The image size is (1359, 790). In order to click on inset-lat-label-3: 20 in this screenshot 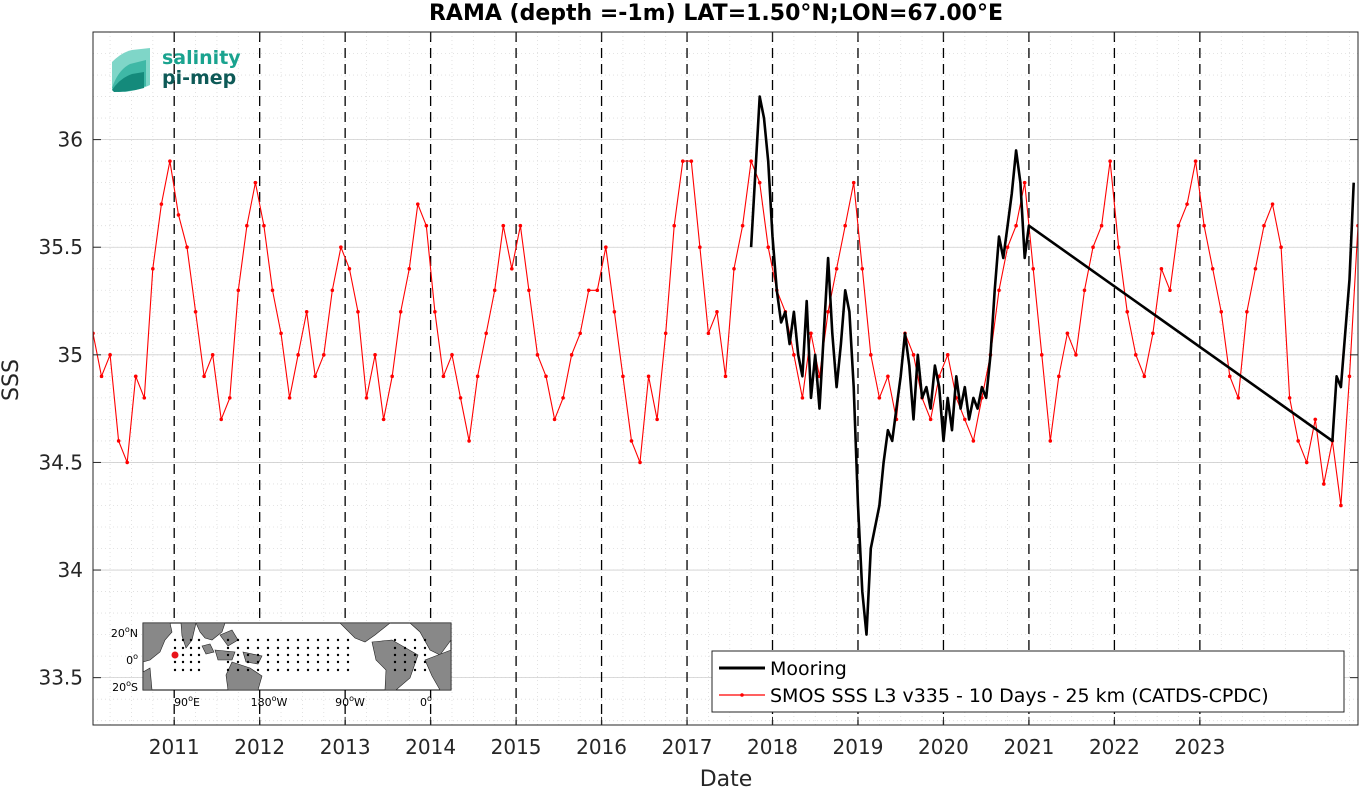, I will do `click(119, 687)`.